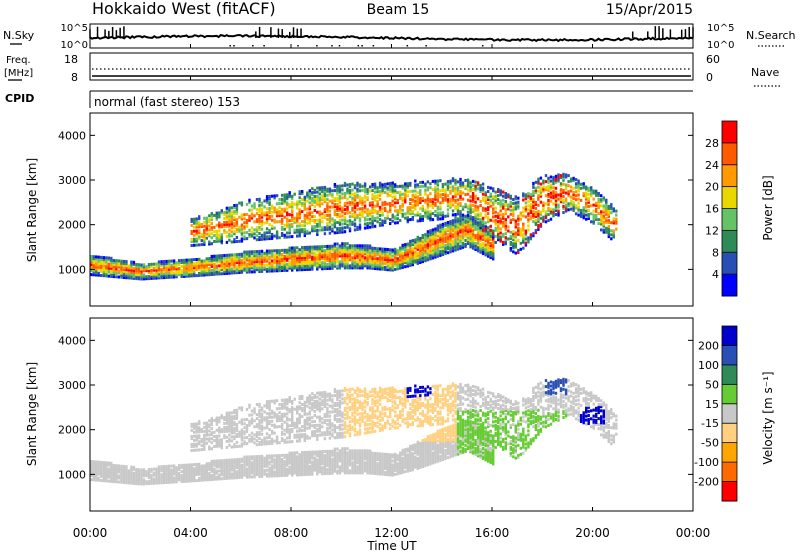 The height and width of the screenshot is (554, 800). What do you see at coordinates (721, 208) in the screenshot?
I see `power-colorbar: 4 8 12 16 20 24 28` at bounding box center [721, 208].